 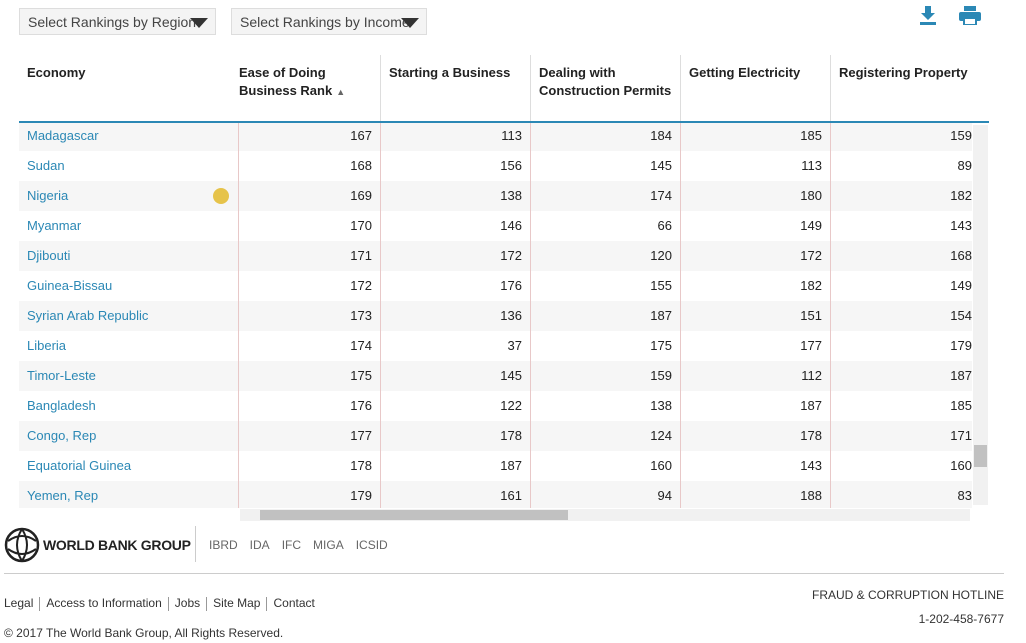 What do you see at coordinates (328, 545) in the screenshot?
I see `institution-link: MIGA` at bounding box center [328, 545].